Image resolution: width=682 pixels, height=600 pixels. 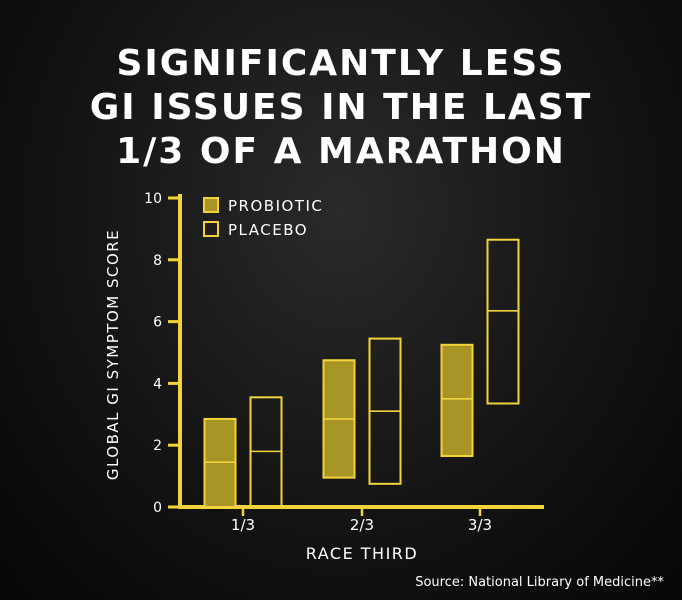 I want to click on y-tick-label-10: 10, so click(x=153, y=199).